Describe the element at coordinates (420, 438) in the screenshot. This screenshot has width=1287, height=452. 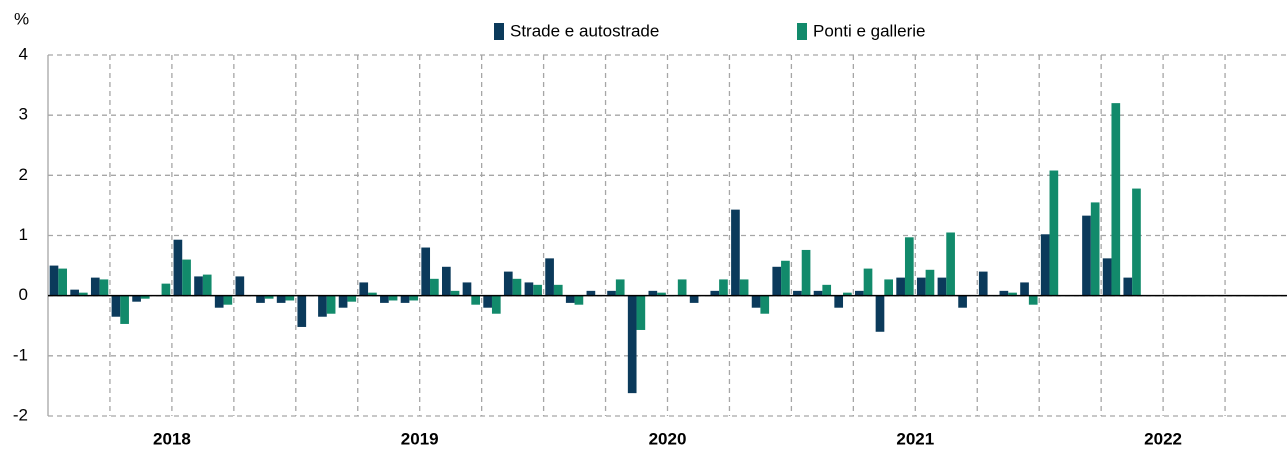
I see `x-tick-label: 2019` at that location.